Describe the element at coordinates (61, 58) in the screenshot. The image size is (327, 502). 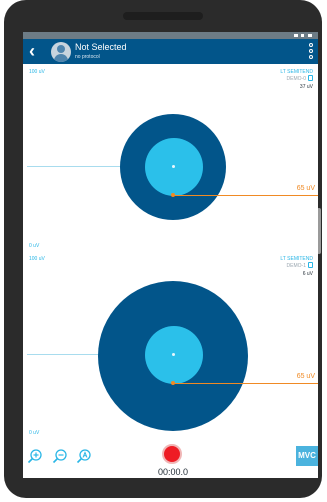
I see `avatar-body` at that location.